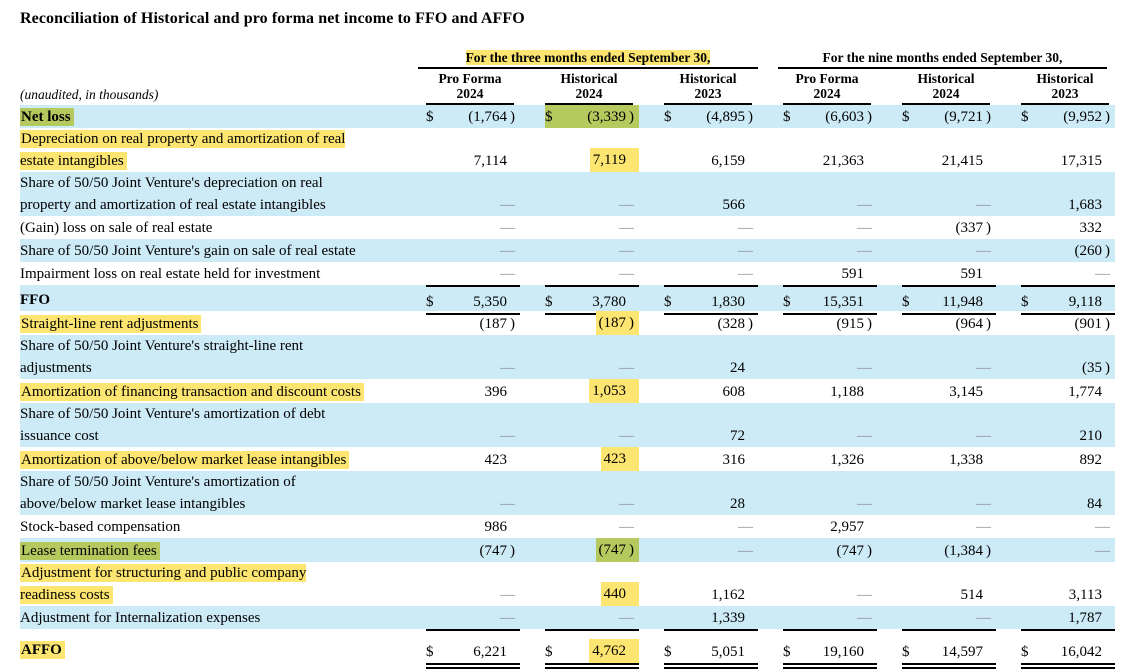 This screenshot has height=669, width=1140. Describe the element at coordinates (830, 391) in the screenshot. I see `value-cell-content: 1,188` at that location.